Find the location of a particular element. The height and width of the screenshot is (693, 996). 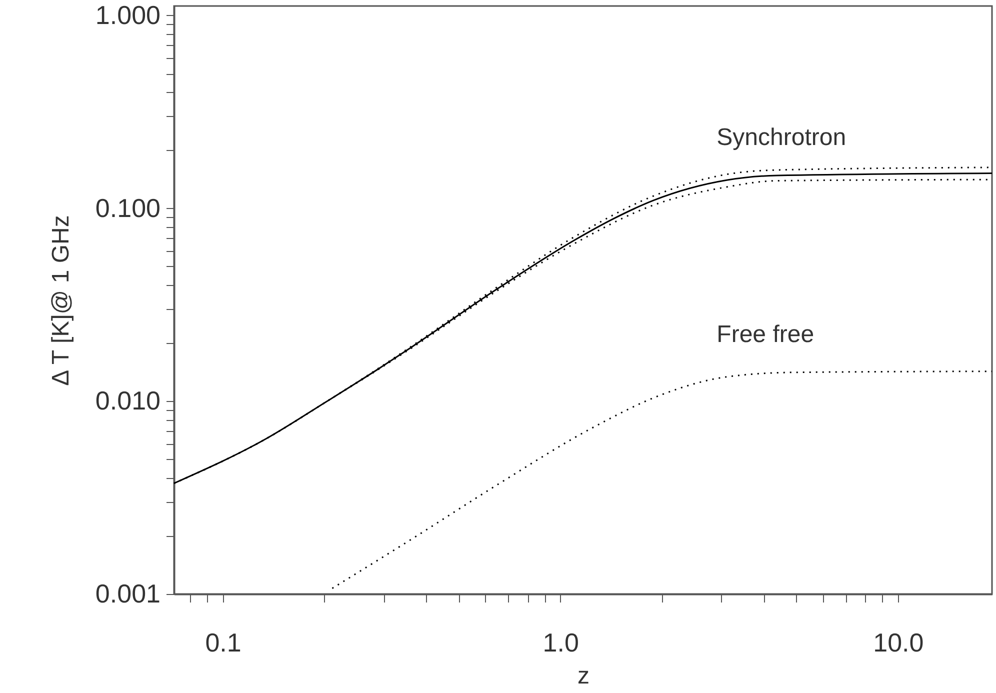

y-tick-label: 1.000 is located at coordinates (127, 15).